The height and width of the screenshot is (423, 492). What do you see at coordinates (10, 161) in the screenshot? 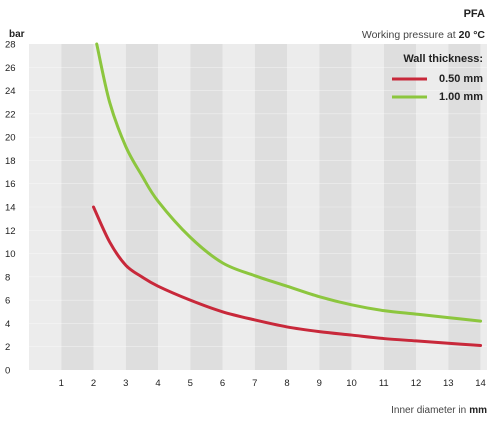
I see `y-tick-label: 18` at bounding box center [10, 161].